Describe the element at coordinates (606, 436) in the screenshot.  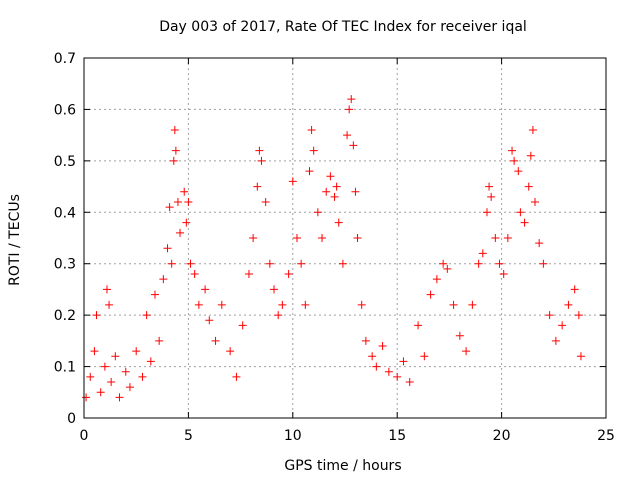
I see `x-tick-label: 25` at that location.